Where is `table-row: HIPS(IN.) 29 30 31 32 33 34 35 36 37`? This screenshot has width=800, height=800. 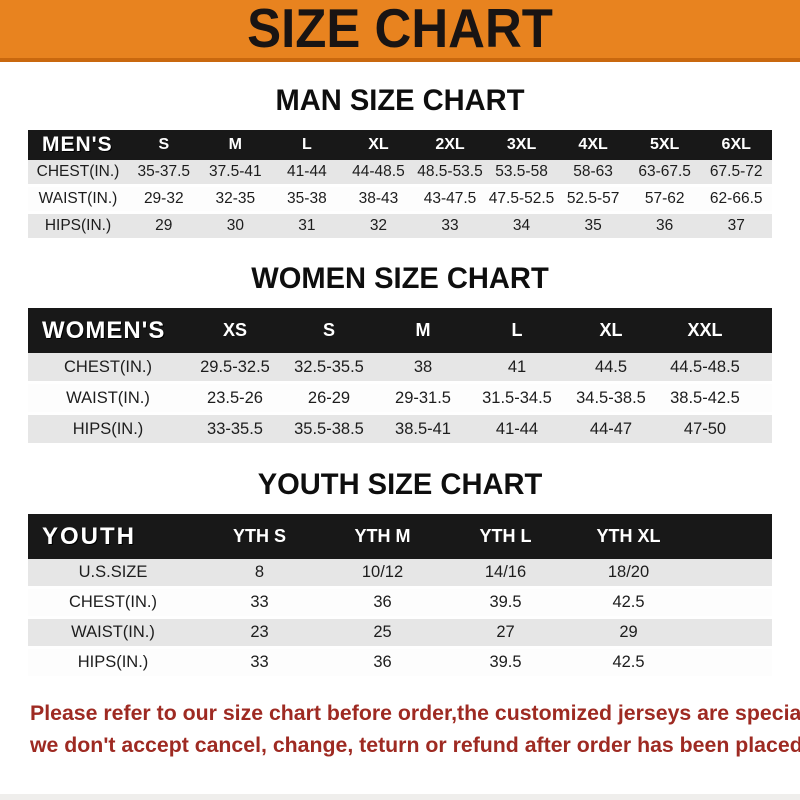 table-row: HIPS(IN.) 29 30 31 32 33 34 35 36 37 is located at coordinates (400, 227).